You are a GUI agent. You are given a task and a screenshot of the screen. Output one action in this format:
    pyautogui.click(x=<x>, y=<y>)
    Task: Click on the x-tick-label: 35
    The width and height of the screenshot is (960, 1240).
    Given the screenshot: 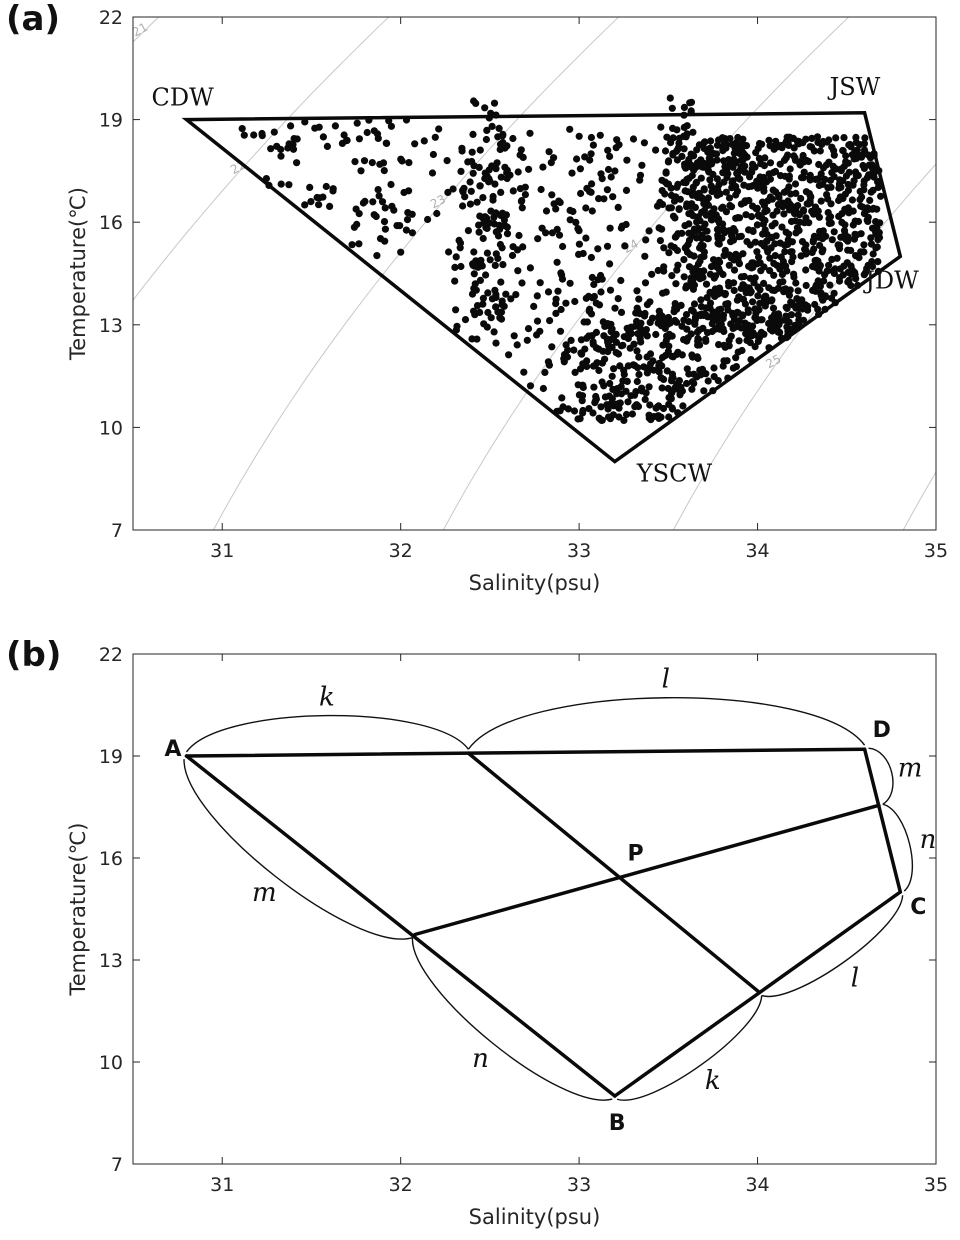 What is the action you would take?
    pyautogui.click(x=936, y=551)
    